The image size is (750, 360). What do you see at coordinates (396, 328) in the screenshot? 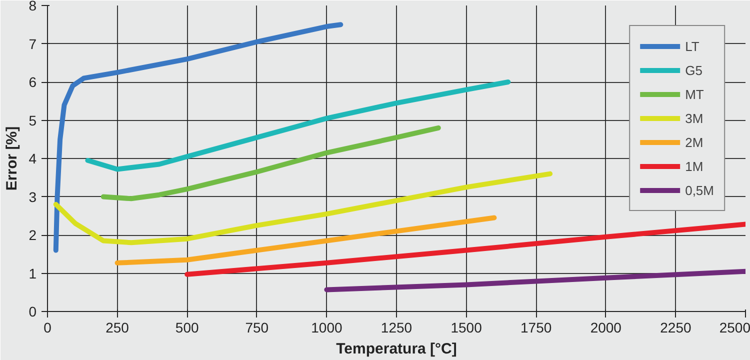
I see `x-tick-label: 1250` at bounding box center [396, 328].